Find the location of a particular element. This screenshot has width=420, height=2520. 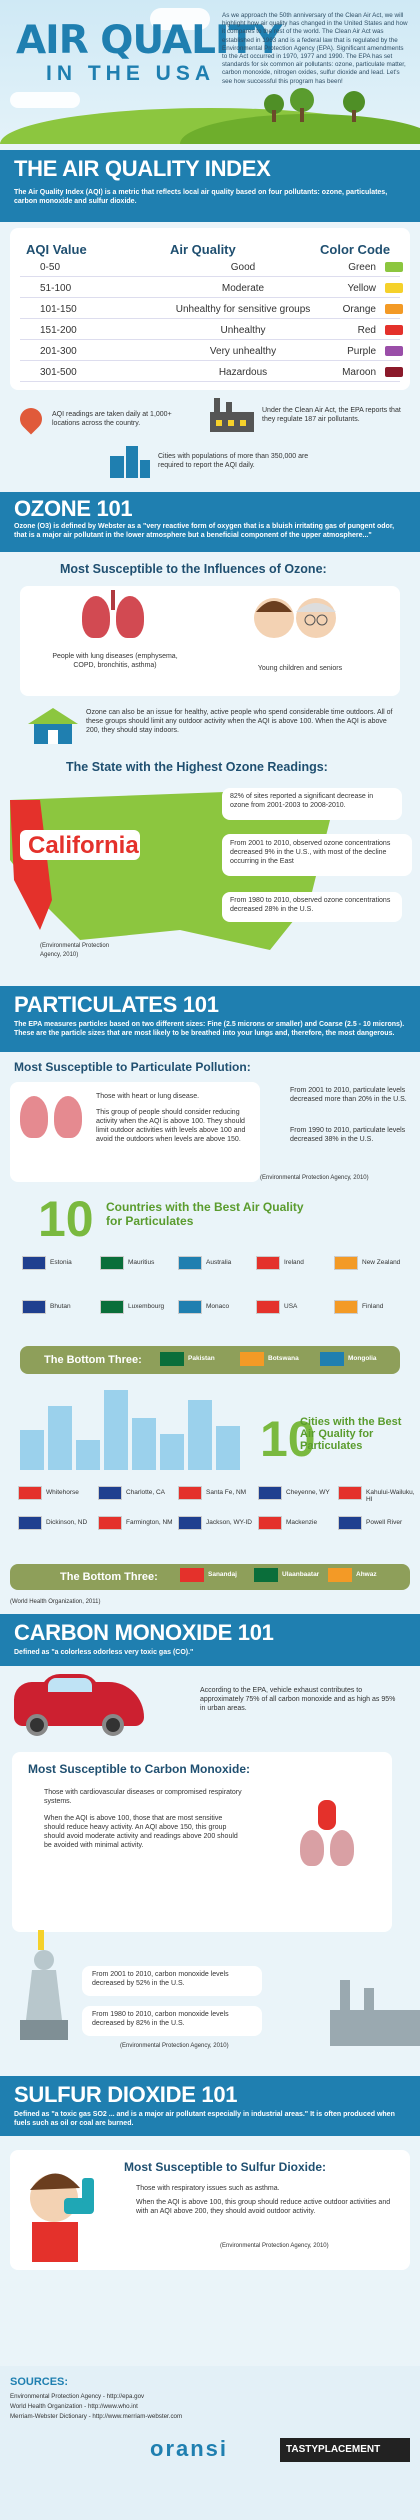

aqi-table: AQI Value Air Quality Color Code is located at coordinates (210, 309).